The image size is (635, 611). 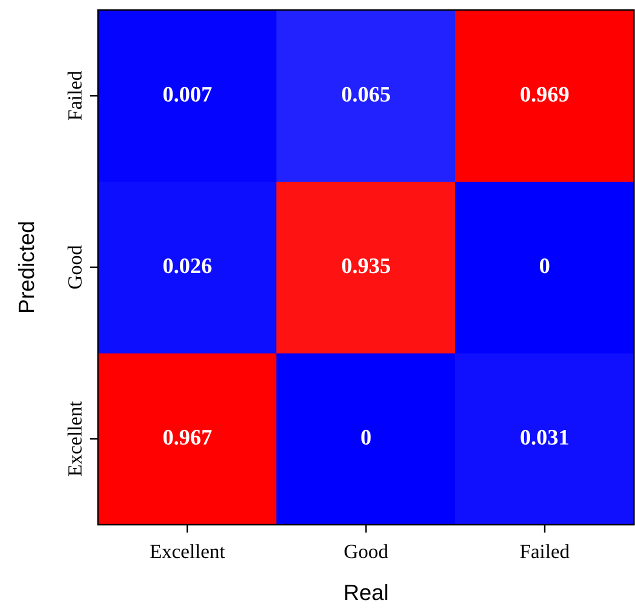 I want to click on data-label: 0.031, so click(x=545, y=437).